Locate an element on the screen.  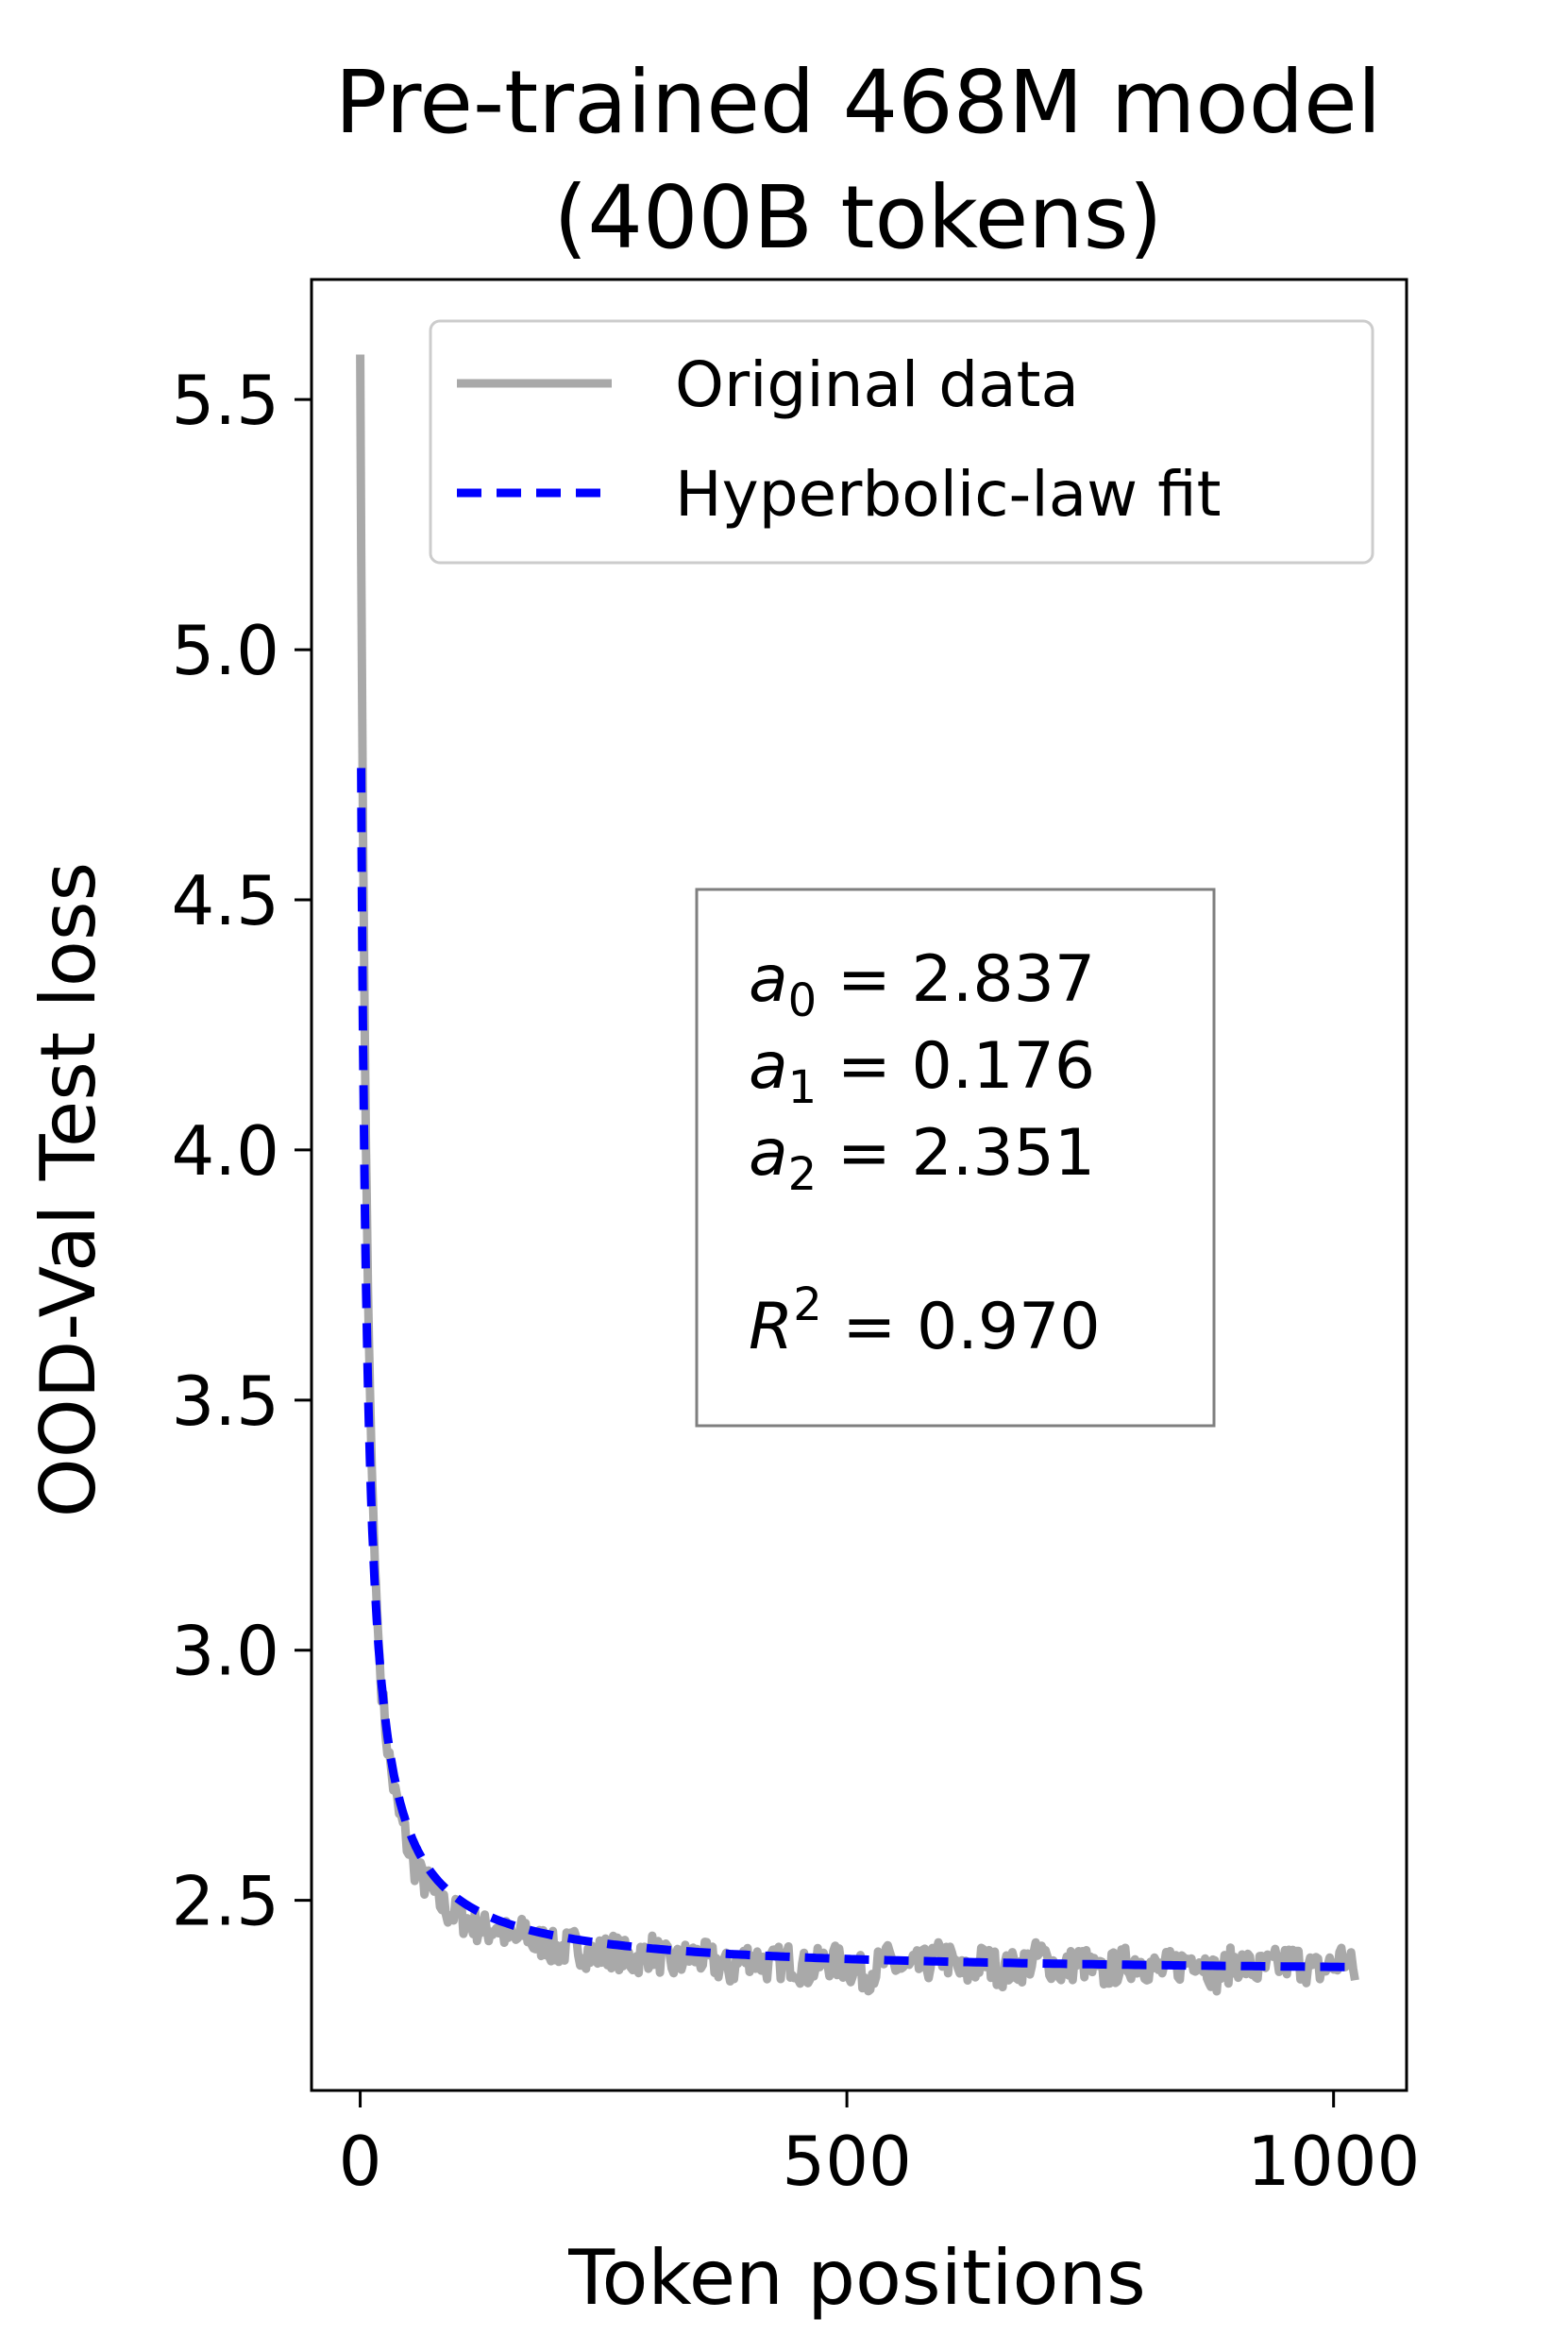
x-tick-label: 500 is located at coordinates (847, 2162).